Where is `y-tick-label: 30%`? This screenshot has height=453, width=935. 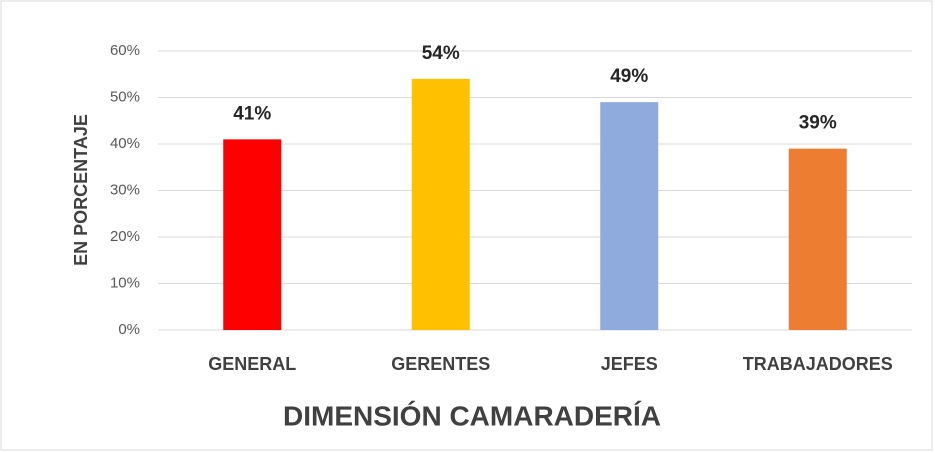
y-tick-label: 30% is located at coordinates (125, 189).